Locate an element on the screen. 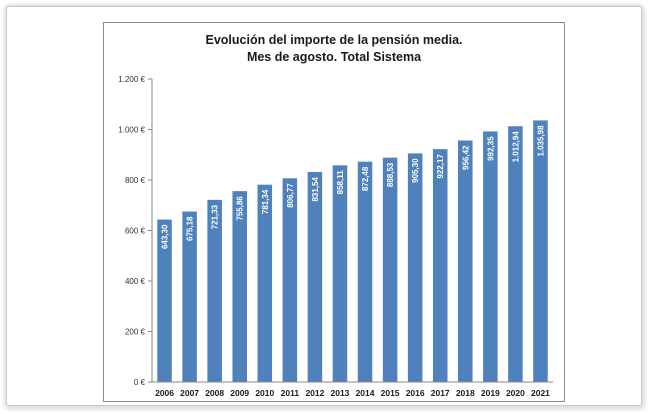 The height and width of the screenshot is (414, 650). x-tick-label: 2008 is located at coordinates (214, 393).